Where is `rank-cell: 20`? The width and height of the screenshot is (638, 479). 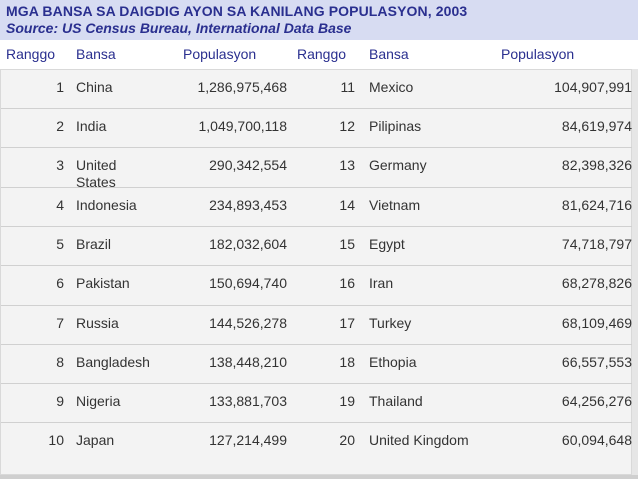 rank-cell: 20 is located at coordinates (347, 440).